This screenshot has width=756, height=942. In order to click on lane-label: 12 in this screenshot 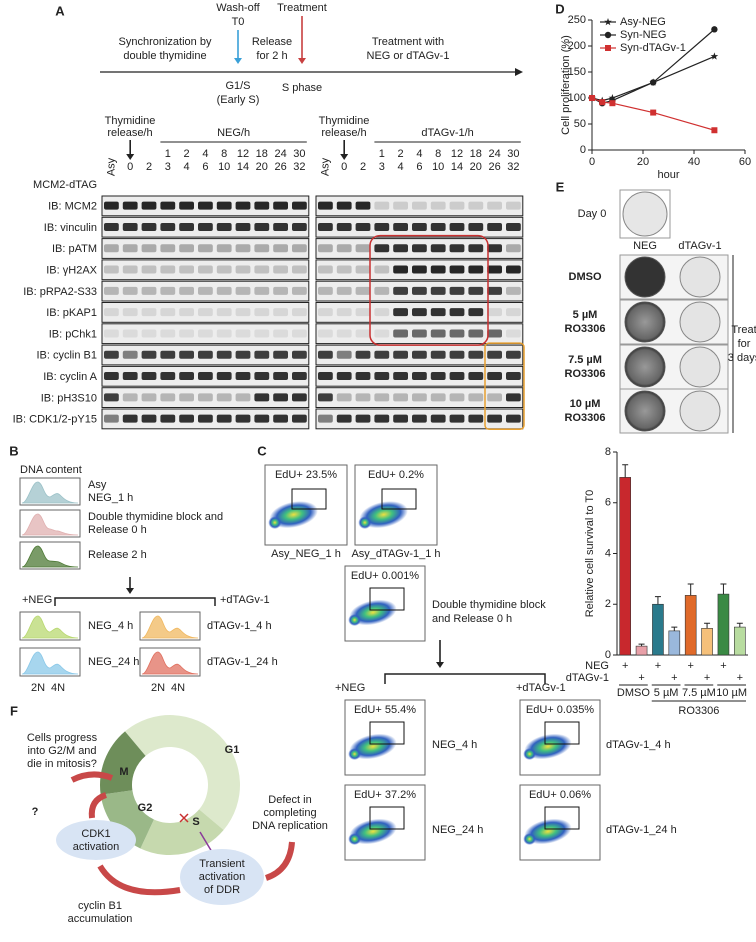, I will do `click(457, 154)`.